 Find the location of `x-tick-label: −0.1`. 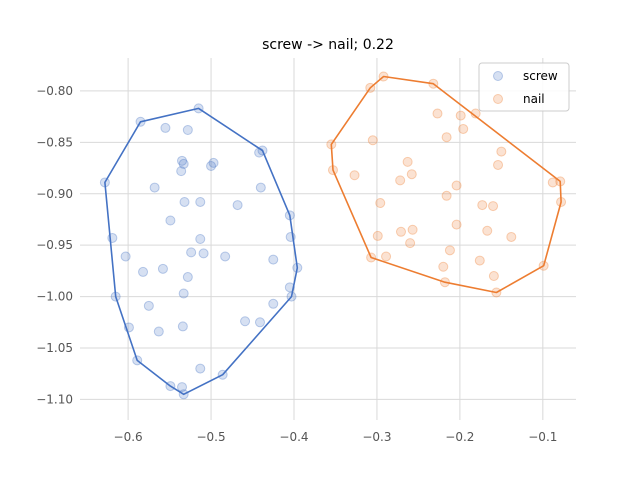

x-tick-label: −0.1 is located at coordinates (542, 437).